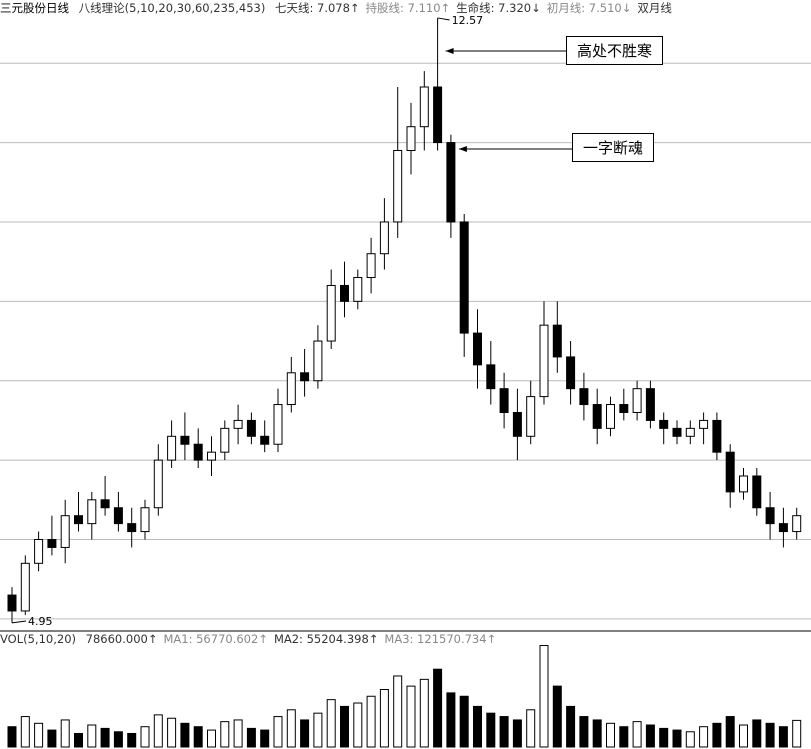 The width and height of the screenshot is (811, 749). Describe the element at coordinates (317, 8) in the screenshot. I see `header-label: 七天线: 7.078↑` at that location.